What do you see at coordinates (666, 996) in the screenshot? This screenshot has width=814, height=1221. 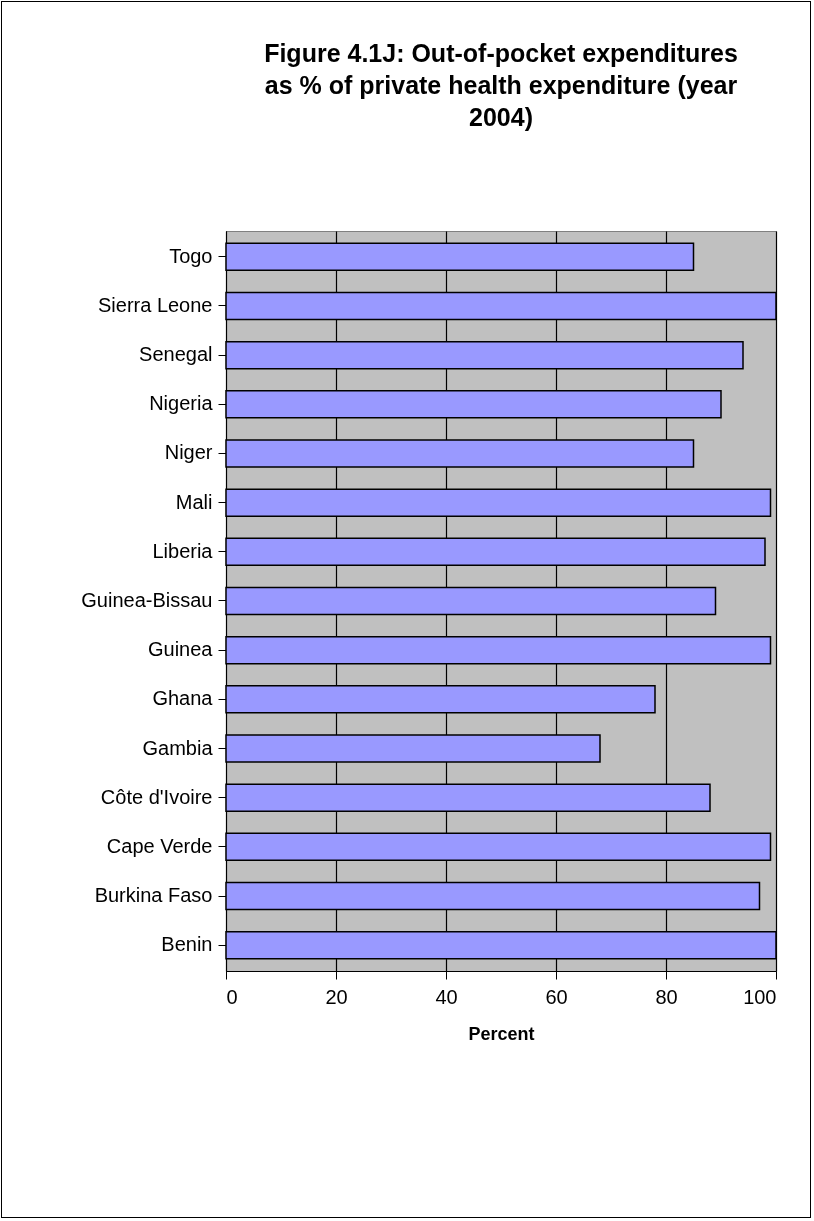 I see `x-tick-label: 80` at bounding box center [666, 996].